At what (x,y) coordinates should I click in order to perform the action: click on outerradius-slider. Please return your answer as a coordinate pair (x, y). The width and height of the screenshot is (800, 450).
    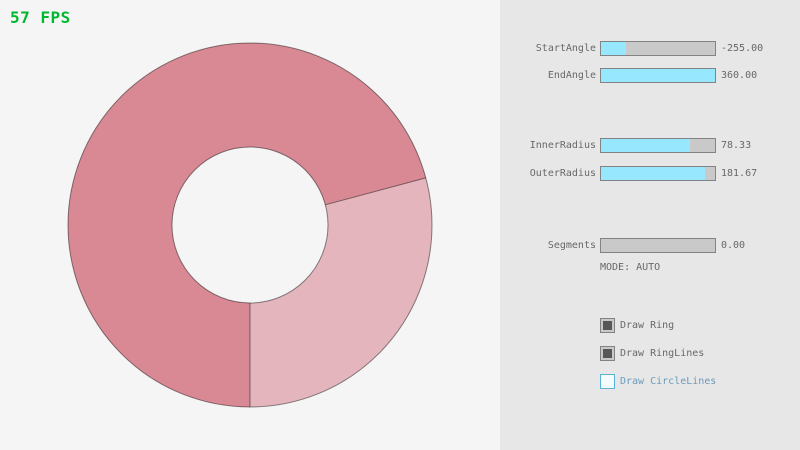
    Looking at the image, I should click on (658, 173).